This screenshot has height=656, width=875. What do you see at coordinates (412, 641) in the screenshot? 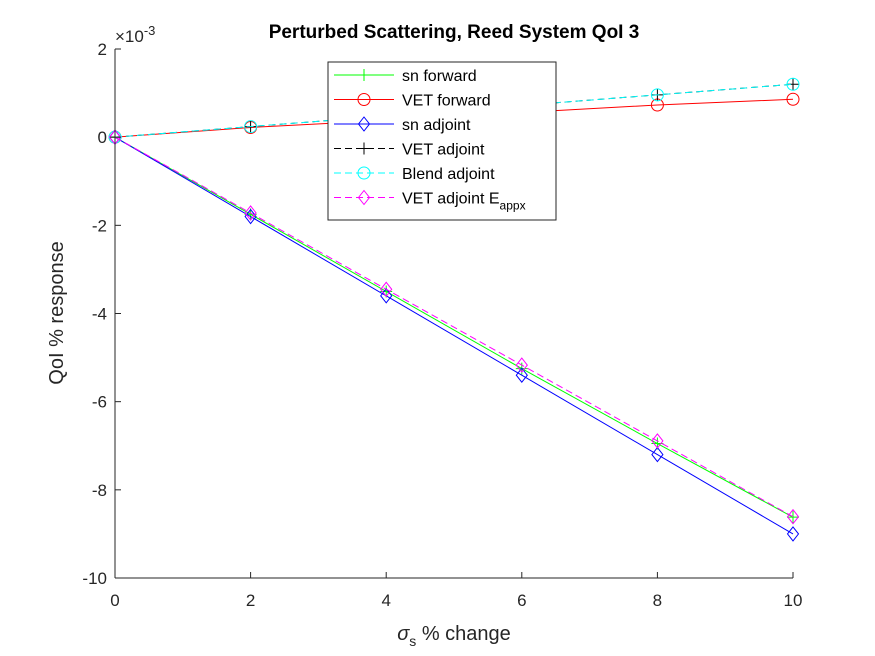
I see `x-axis-label-subscript: s` at bounding box center [412, 641].